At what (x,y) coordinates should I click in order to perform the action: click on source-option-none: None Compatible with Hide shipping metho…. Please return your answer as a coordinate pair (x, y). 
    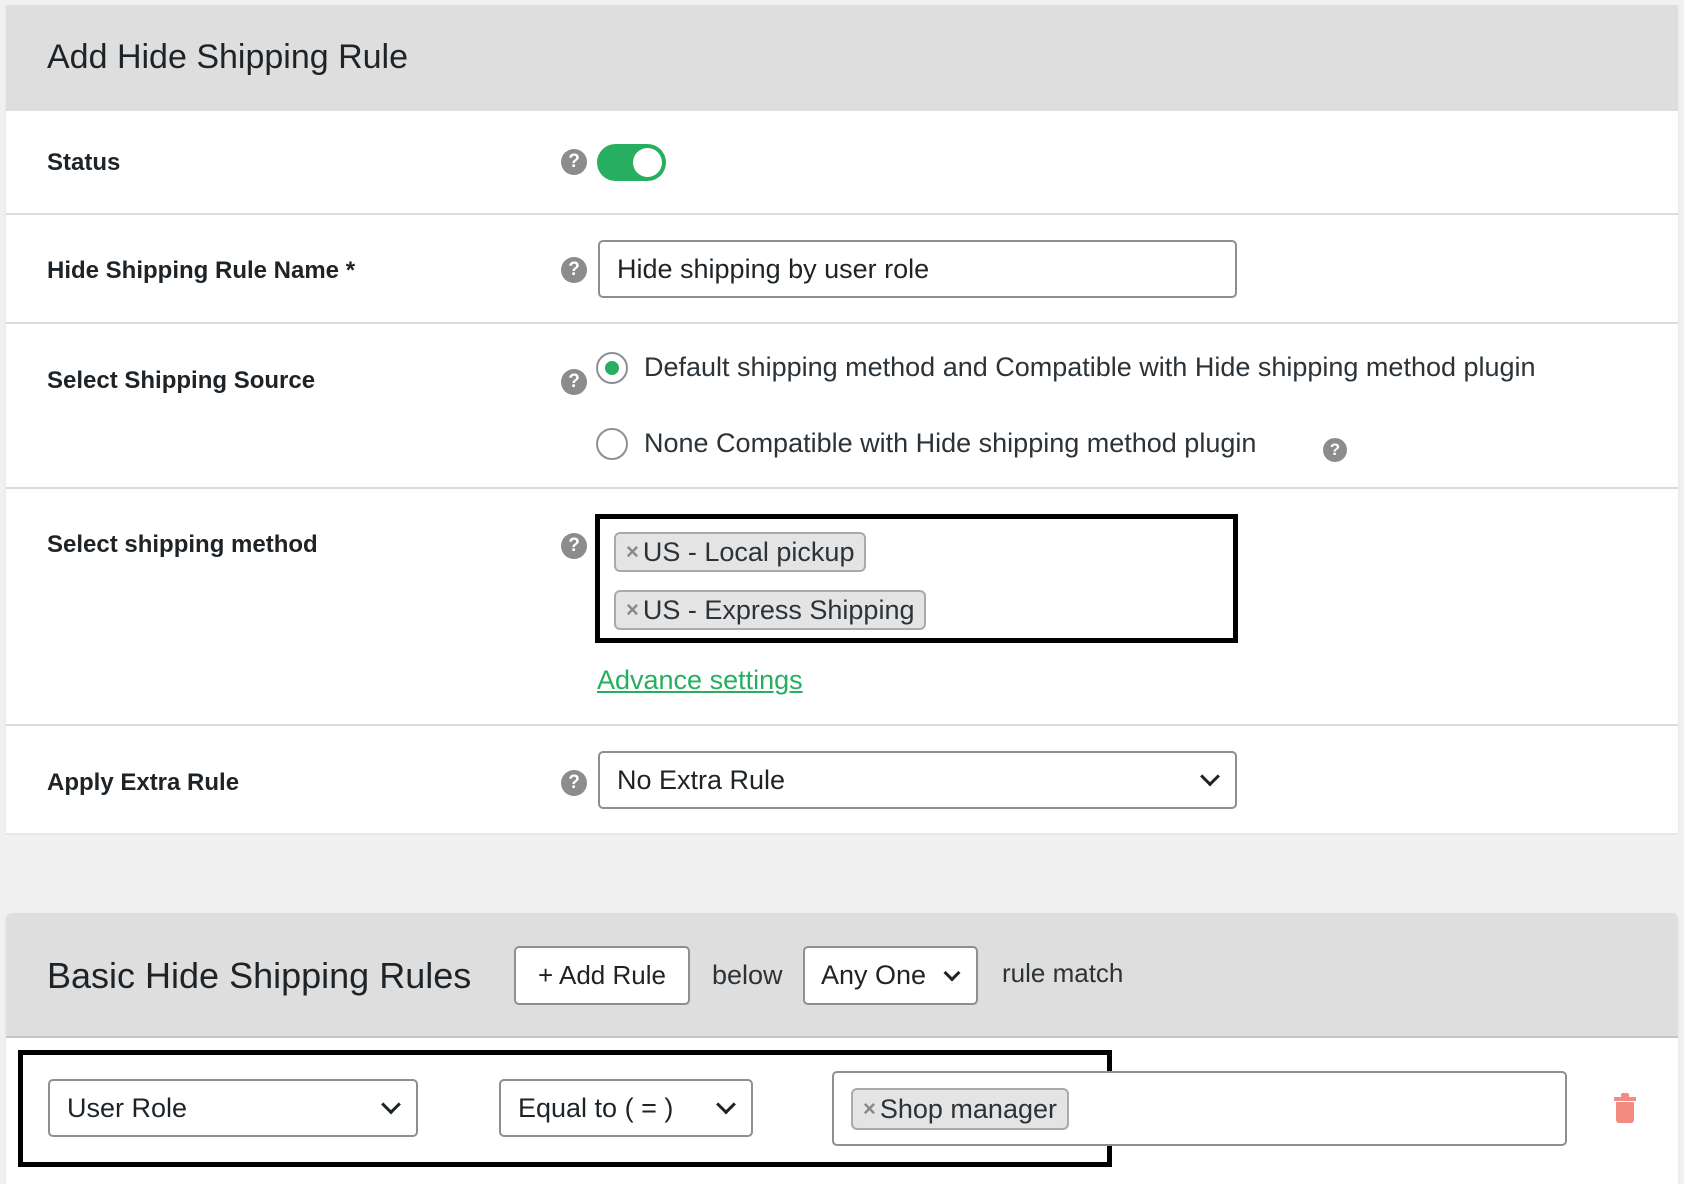
    Looking at the image, I should click on (950, 443).